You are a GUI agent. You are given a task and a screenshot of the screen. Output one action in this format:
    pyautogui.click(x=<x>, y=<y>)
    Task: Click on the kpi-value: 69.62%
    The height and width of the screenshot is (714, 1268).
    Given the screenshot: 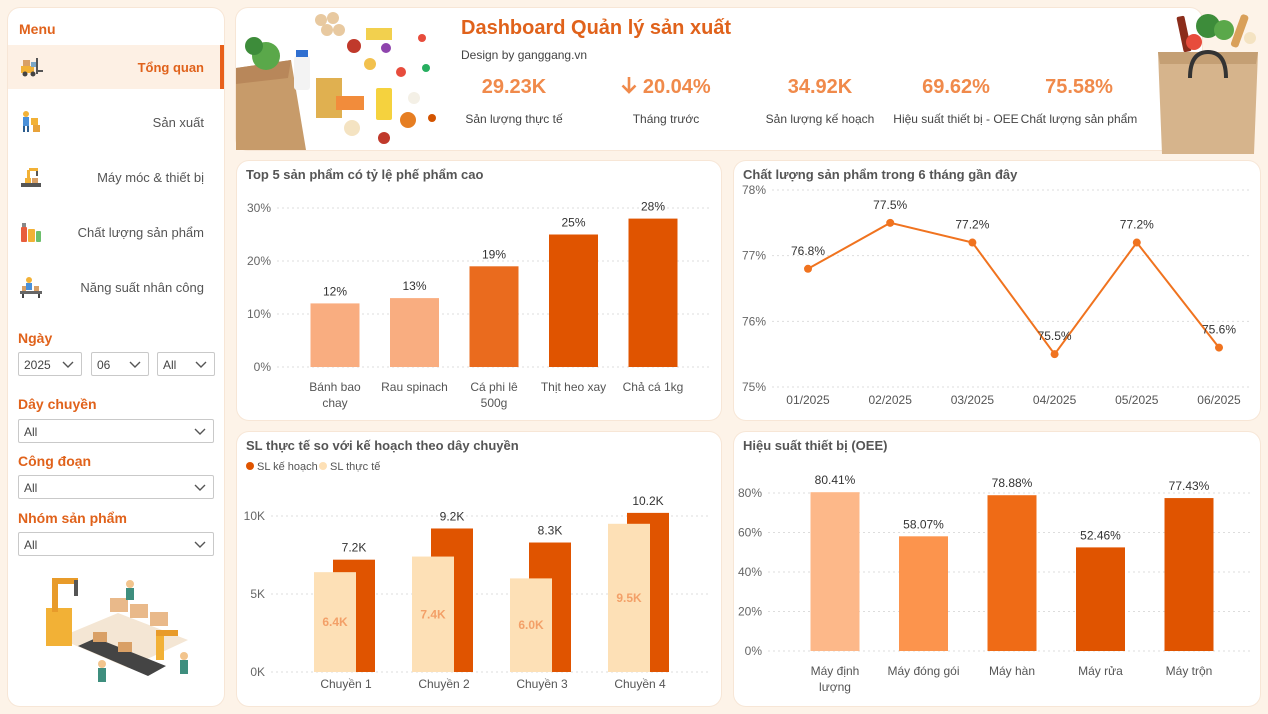 What is the action you would take?
    pyautogui.click(x=956, y=87)
    